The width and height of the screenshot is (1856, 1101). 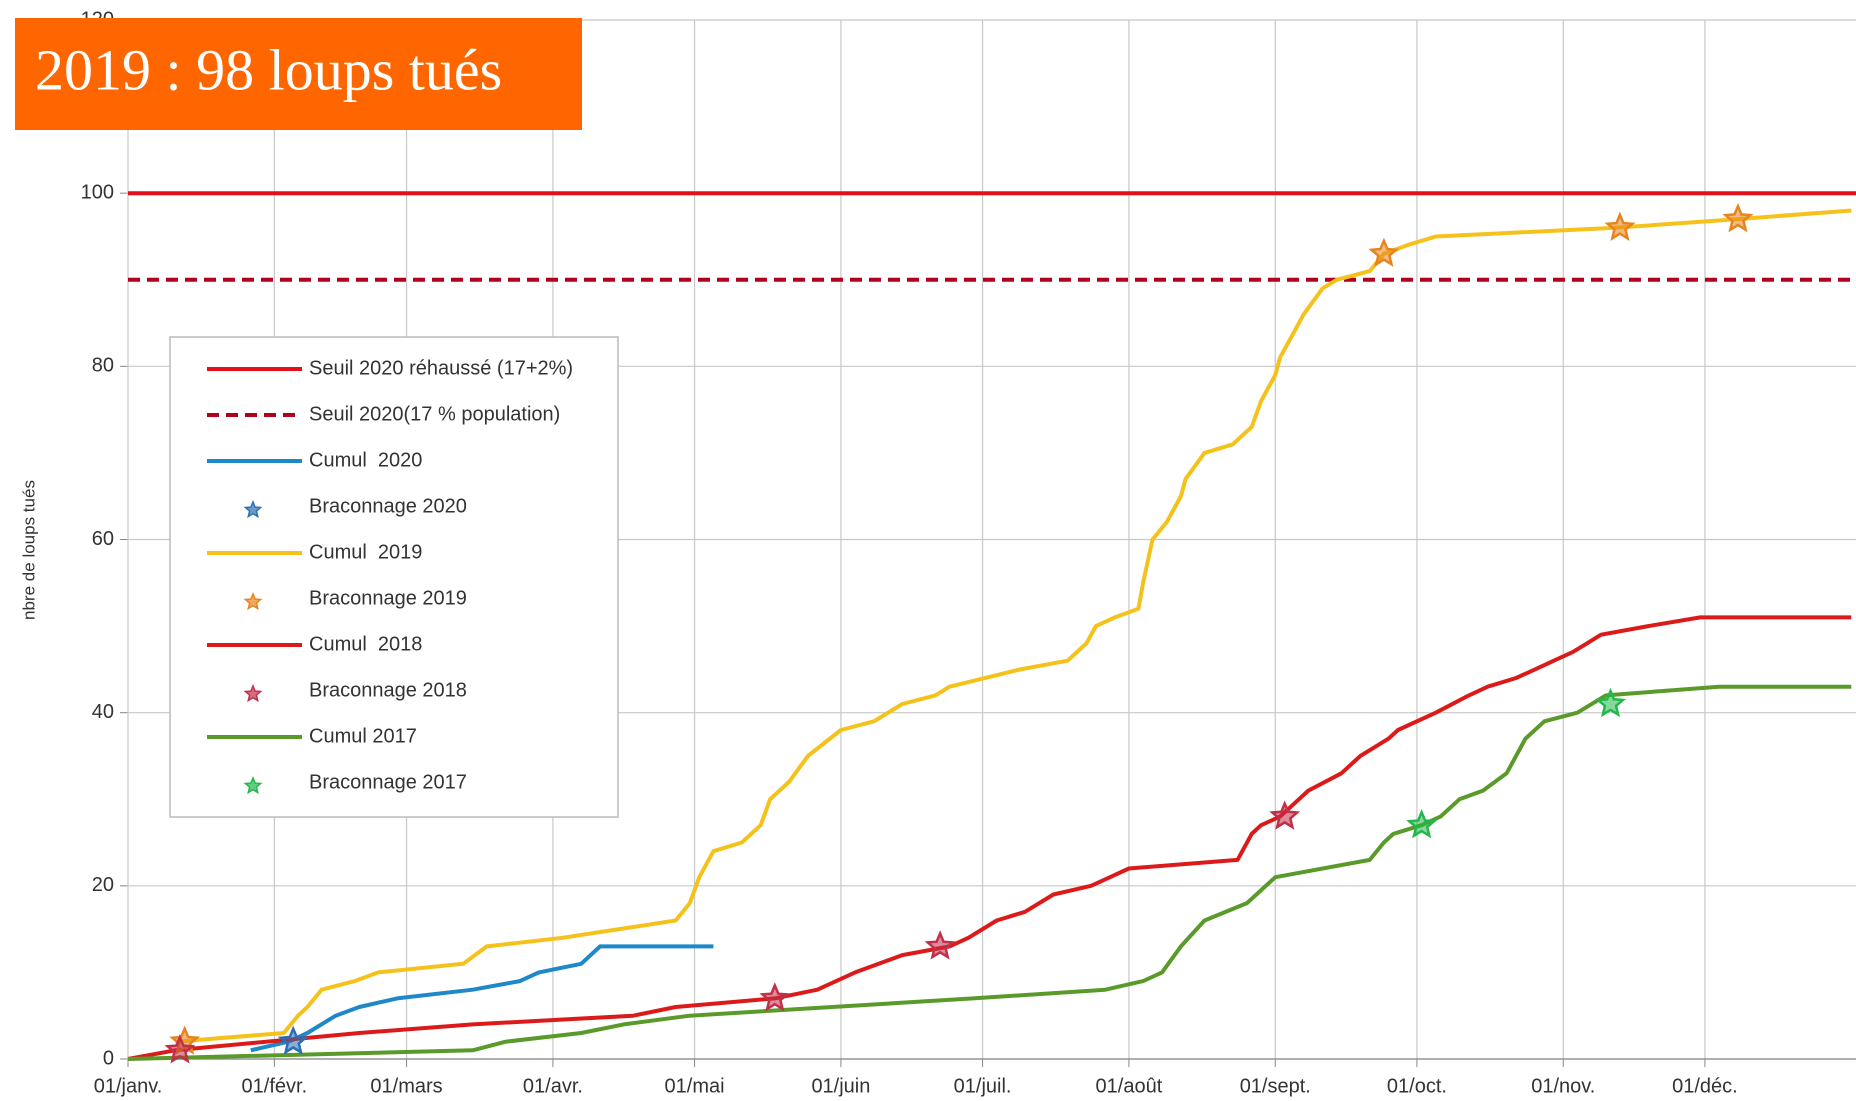 What do you see at coordinates (434, 414) in the screenshot?
I see `legend-label: Seuil 2020(17 % population)` at bounding box center [434, 414].